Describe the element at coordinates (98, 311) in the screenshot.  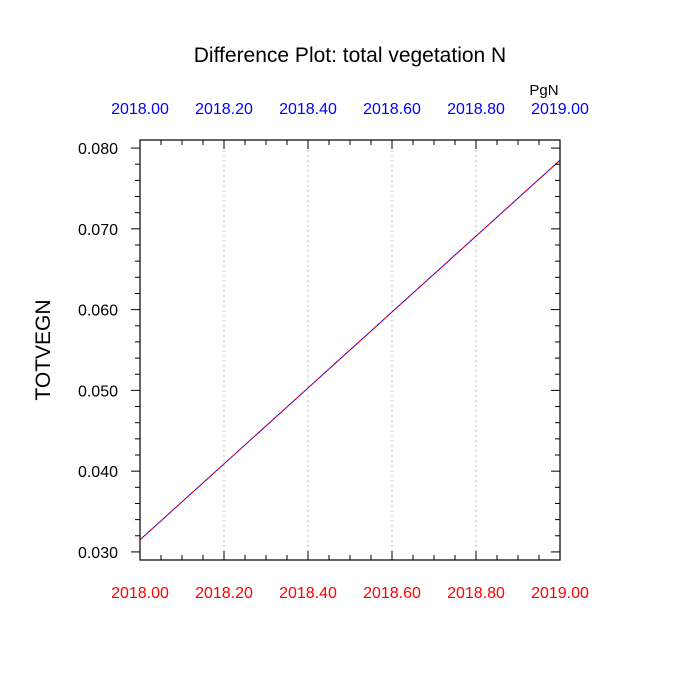
I see `y-tick-label: 0.060` at that location.